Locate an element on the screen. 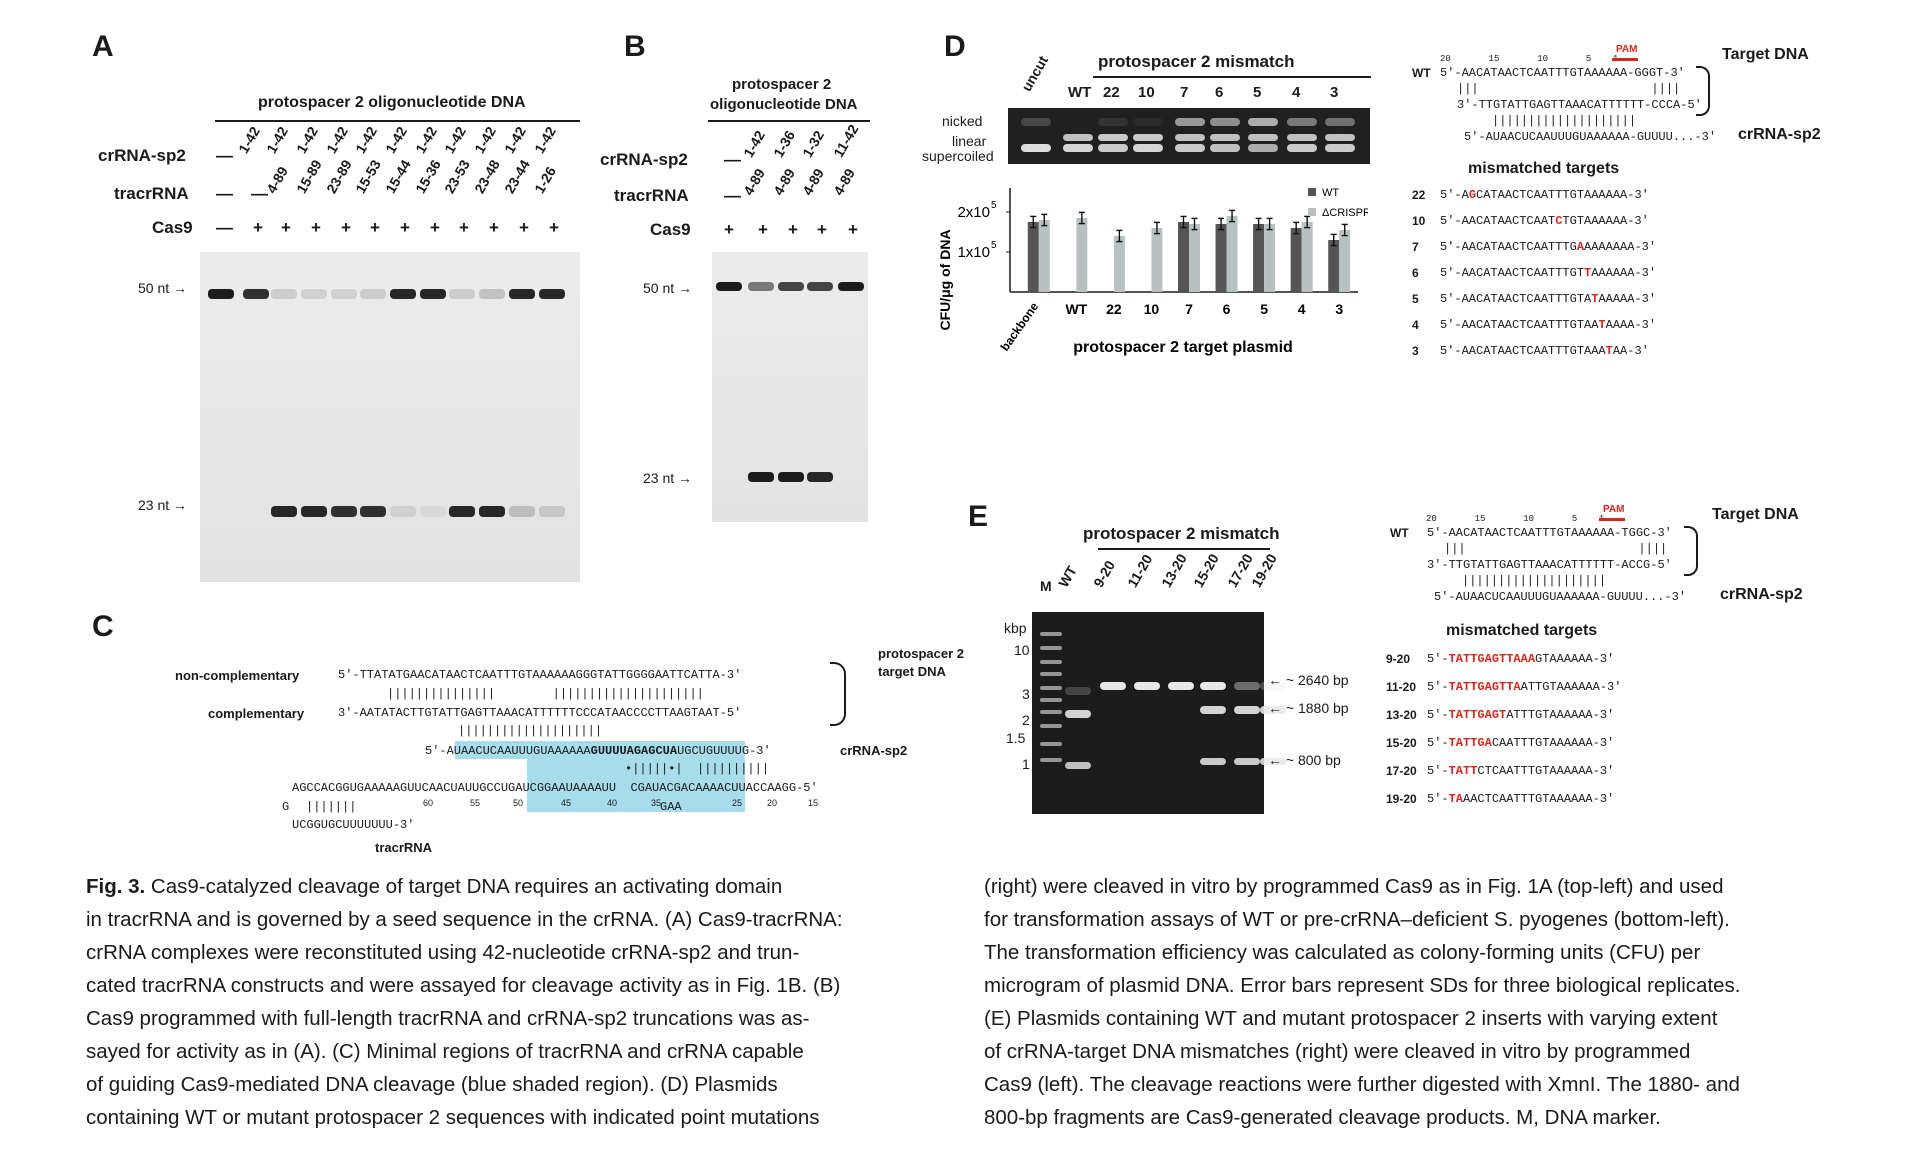 The height and width of the screenshot is (1155, 1921). mismatch-sequence: 5′-TATTGAGTATTTGTAAAAAA-3′ is located at coordinates (1520, 715).